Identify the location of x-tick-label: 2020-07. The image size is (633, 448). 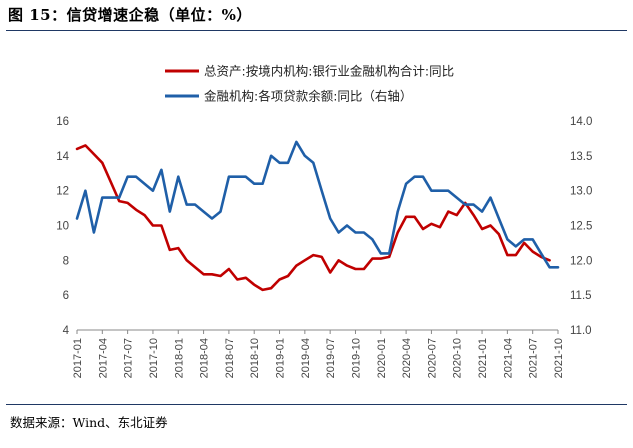
(432, 358).